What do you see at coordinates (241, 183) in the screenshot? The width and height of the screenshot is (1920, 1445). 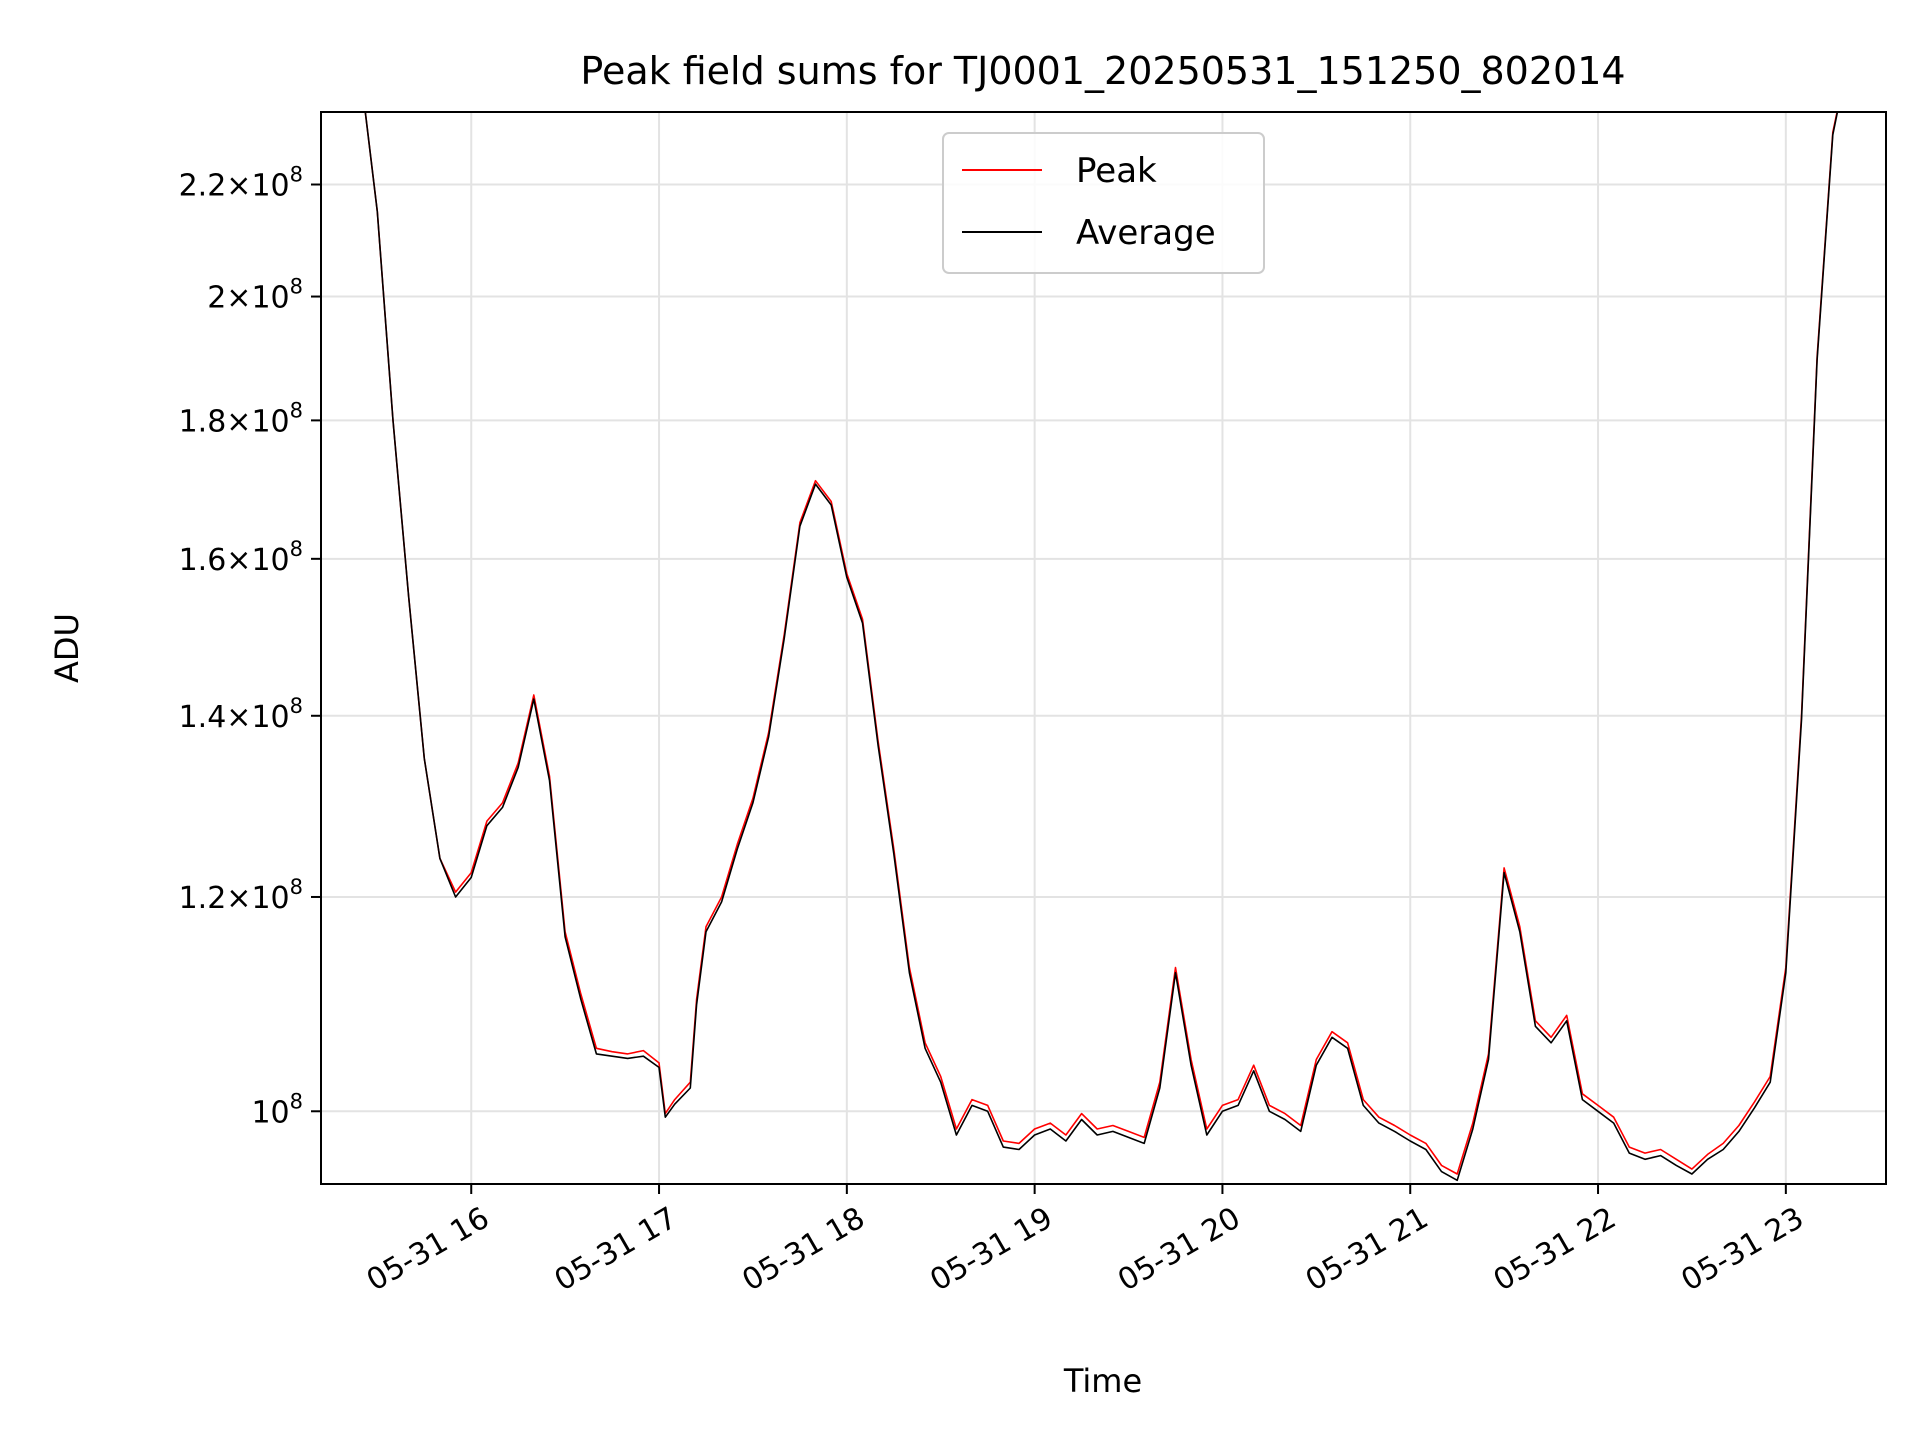 I see `y-tick-label: 2.2×108` at bounding box center [241, 183].